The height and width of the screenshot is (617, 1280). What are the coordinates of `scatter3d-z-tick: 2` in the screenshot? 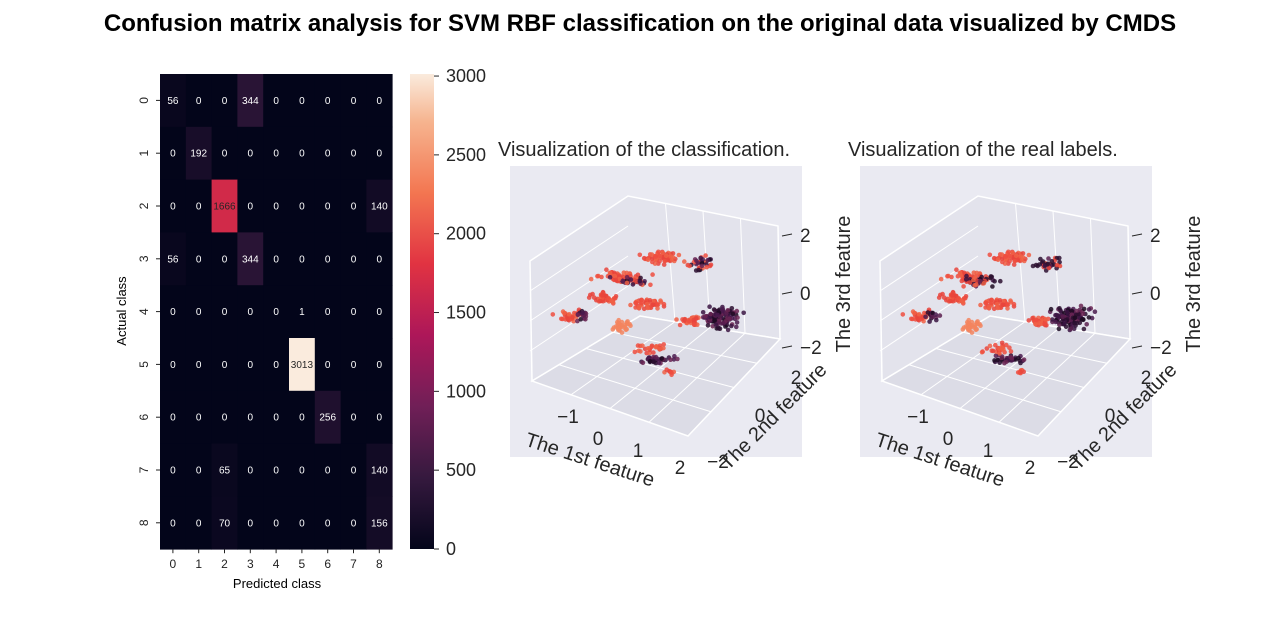 It's located at (805, 236).